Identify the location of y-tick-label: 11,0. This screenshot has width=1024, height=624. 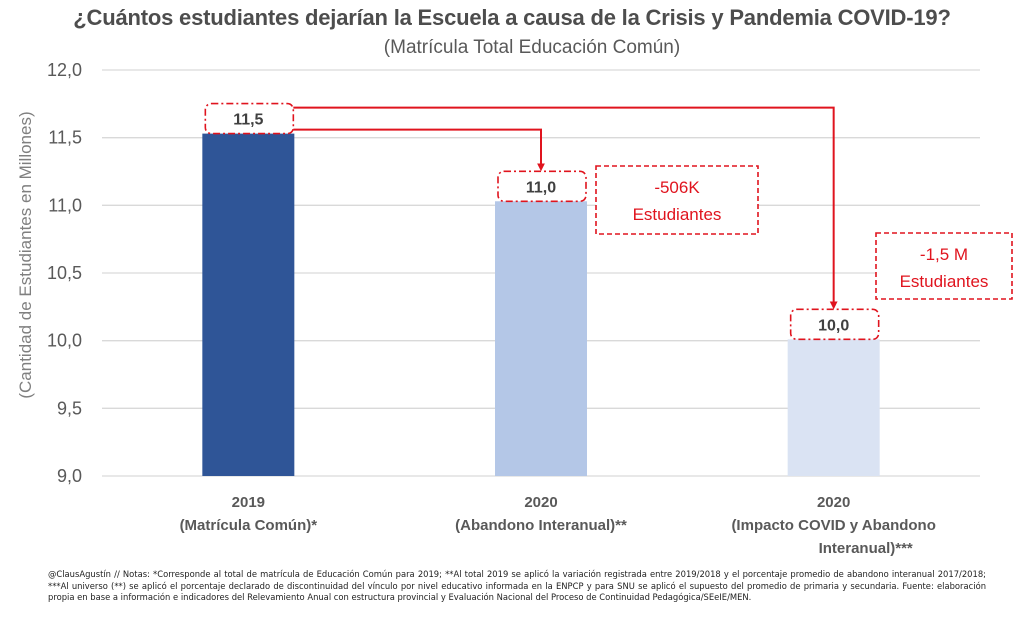
(65, 205).